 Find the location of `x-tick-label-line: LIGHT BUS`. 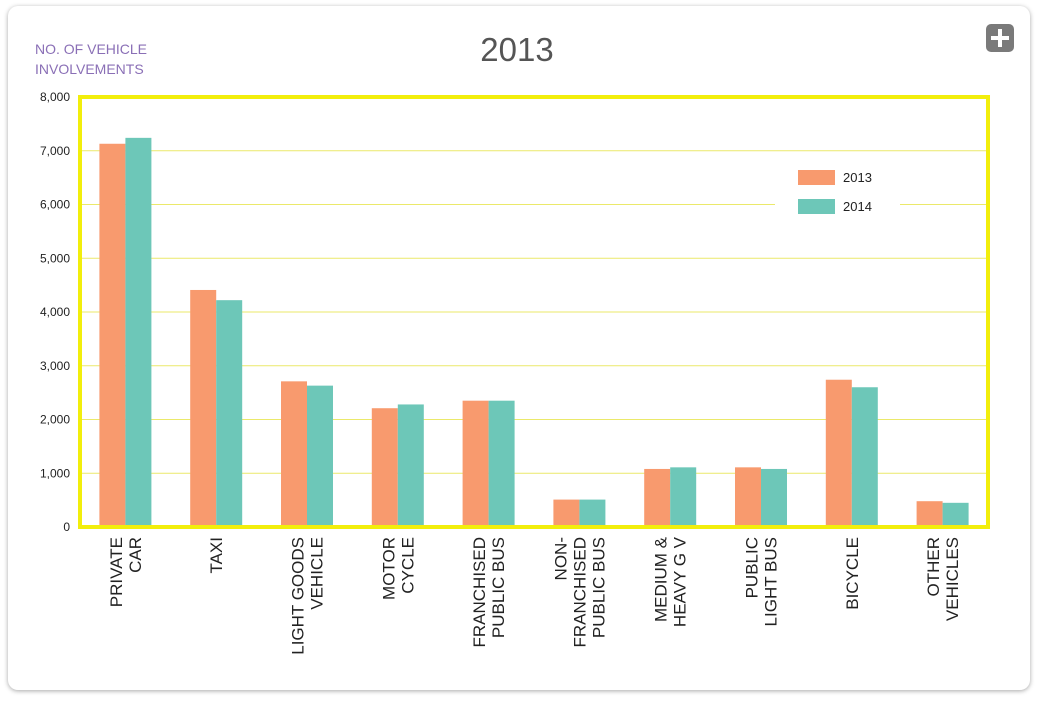

x-tick-label-line: LIGHT BUS is located at coordinates (771, 581).